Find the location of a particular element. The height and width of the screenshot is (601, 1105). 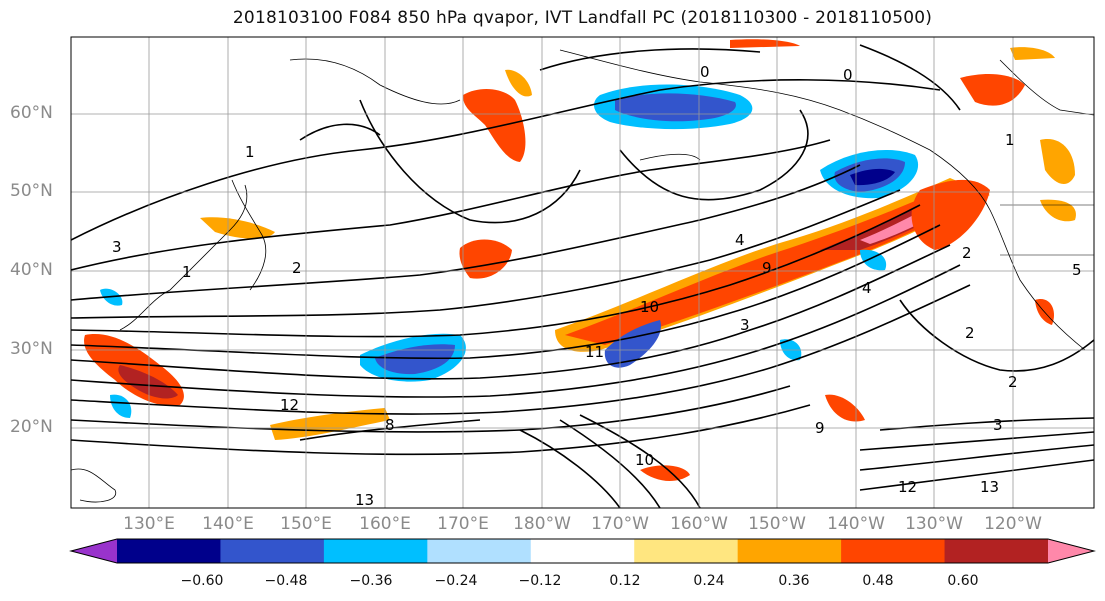

lon-label: 140°W is located at coordinates (856, 524).